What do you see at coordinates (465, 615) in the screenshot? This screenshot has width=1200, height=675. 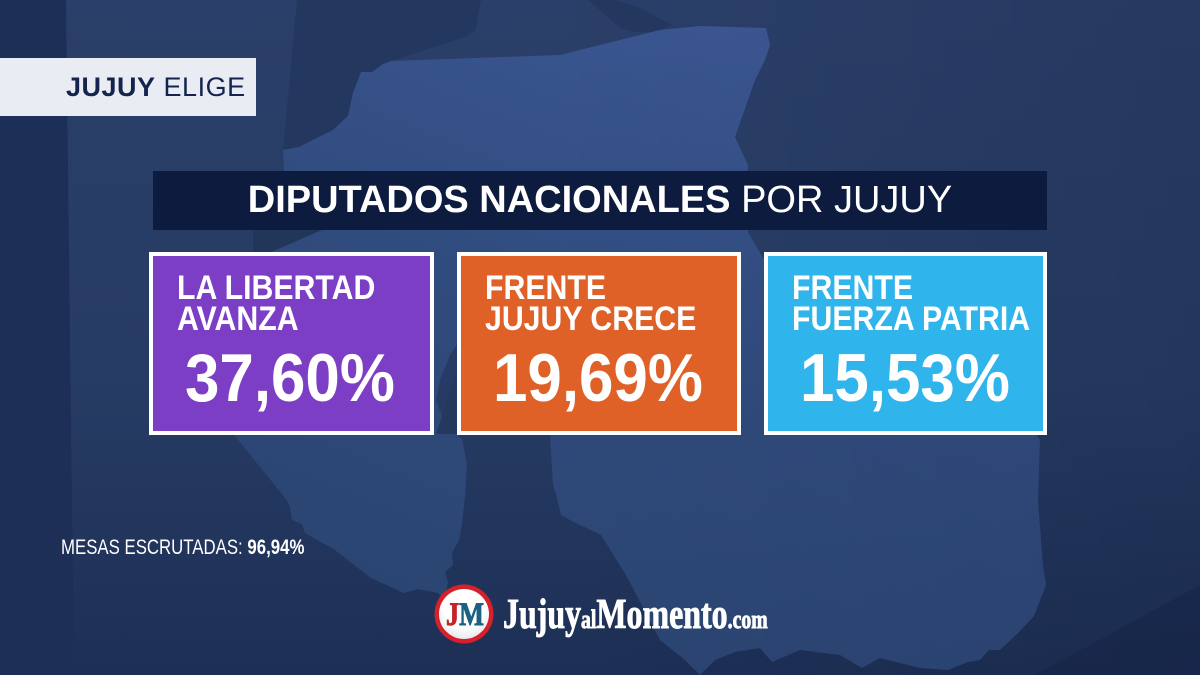 I see `svg-text: JM` at bounding box center [465, 615].